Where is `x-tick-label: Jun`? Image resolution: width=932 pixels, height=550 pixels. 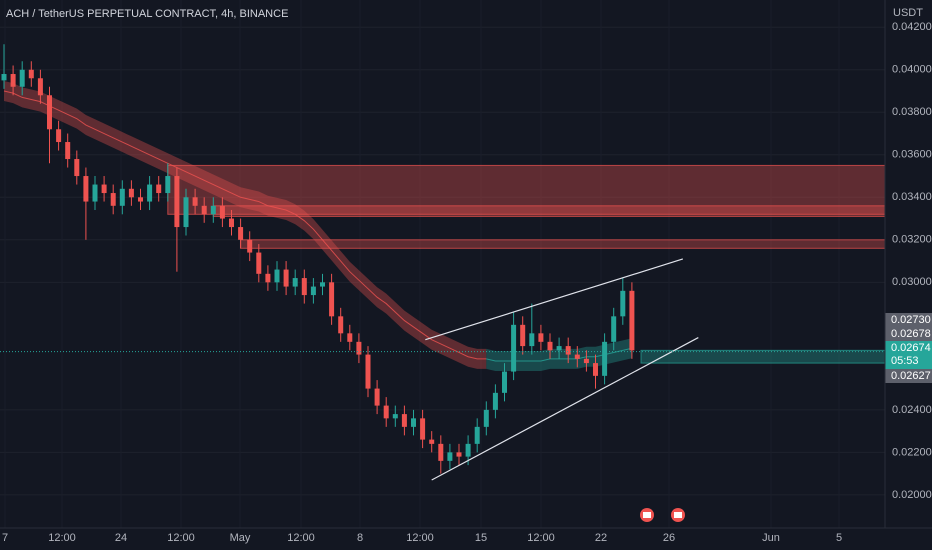 x-tick-label: Jun is located at coordinates (771, 538).